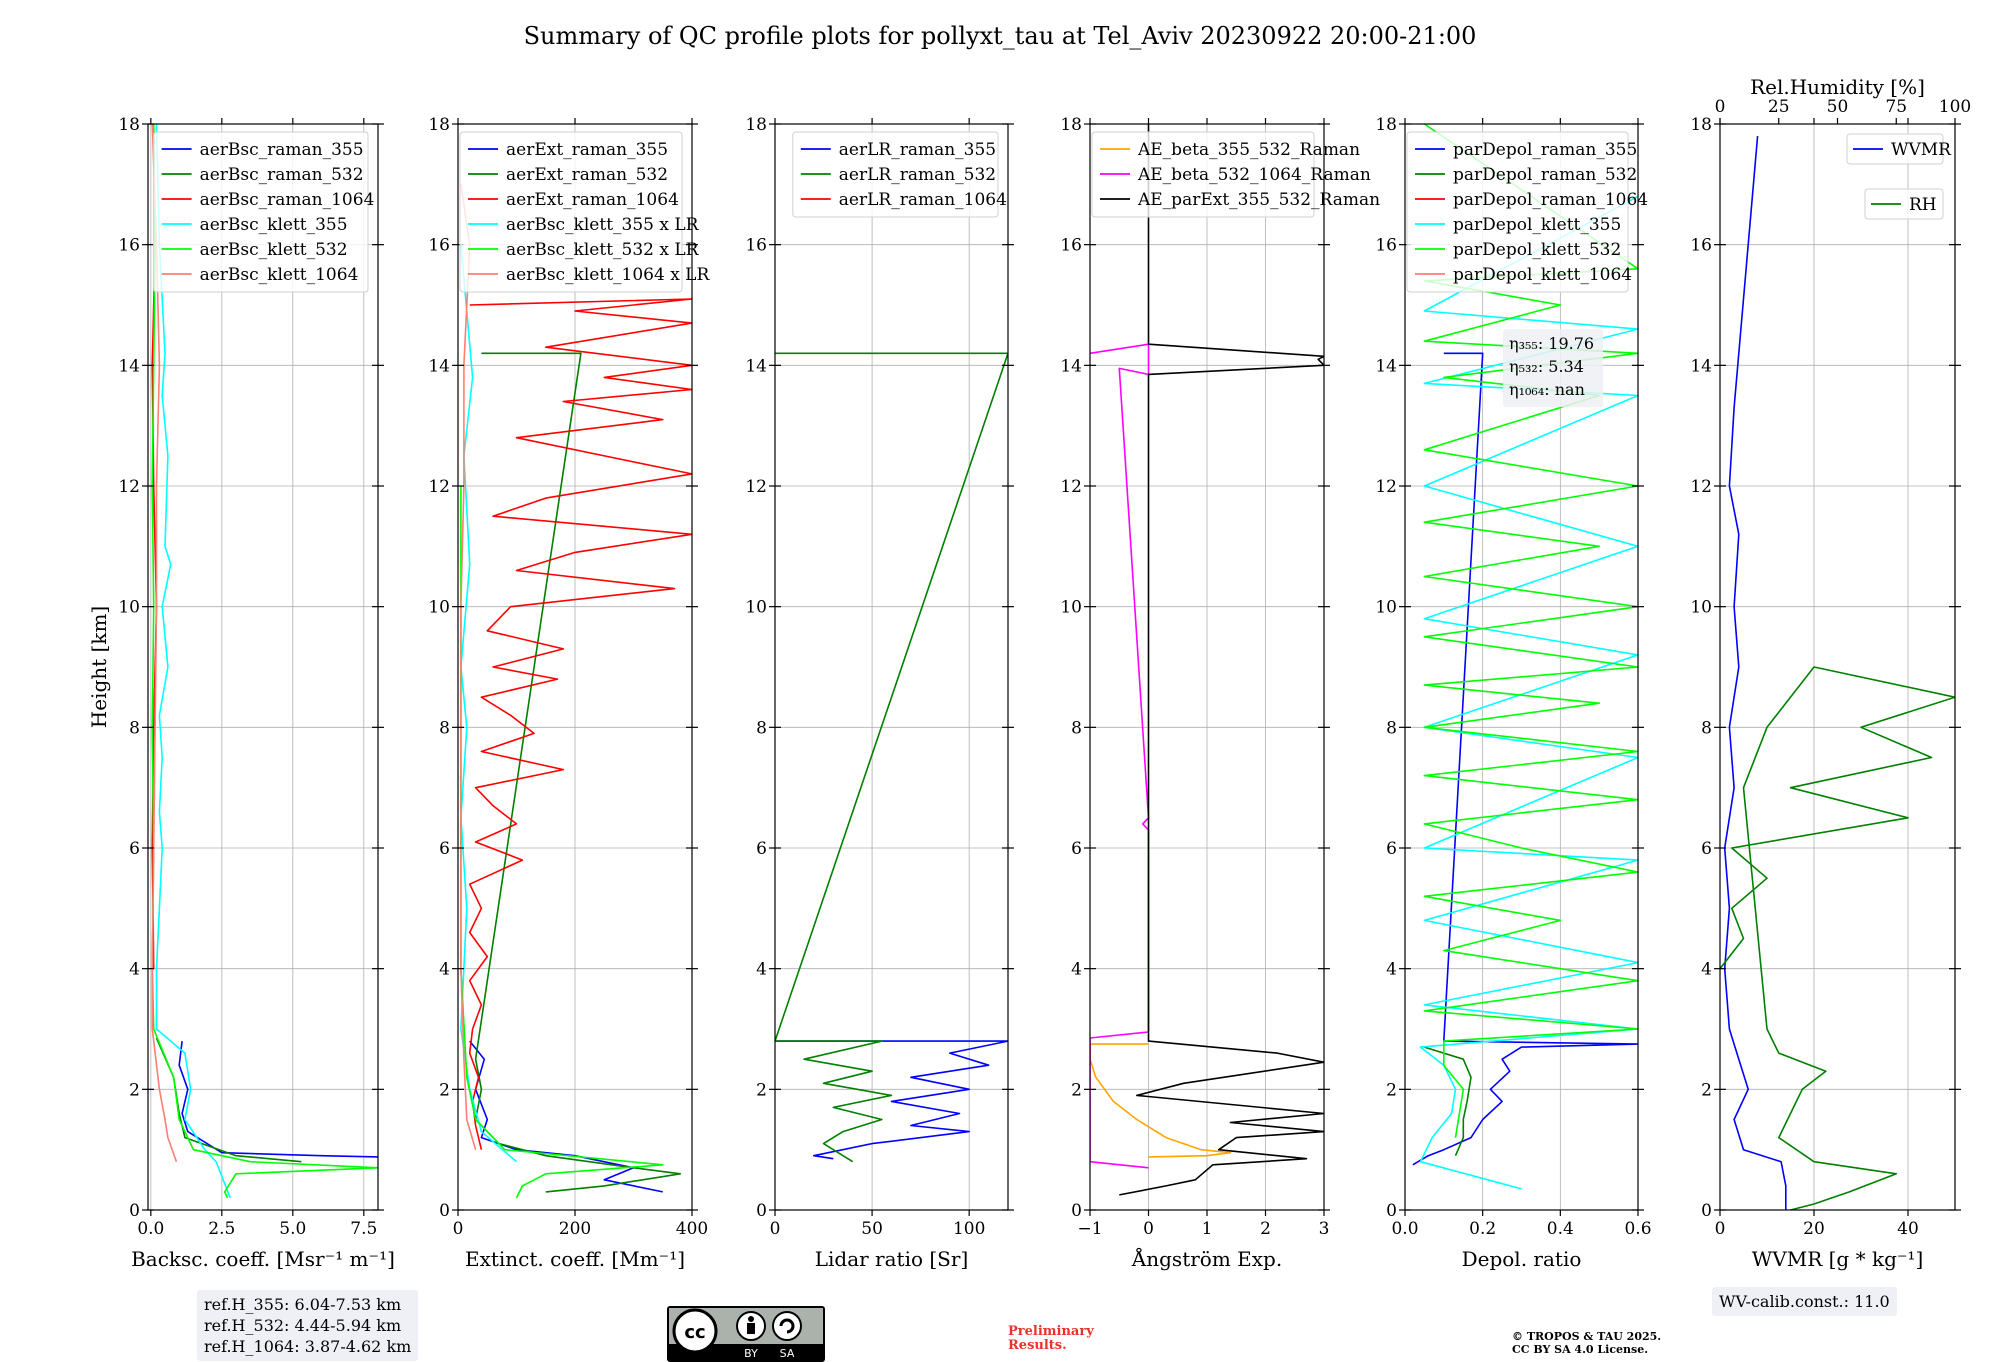  Describe the element at coordinates (1254, 175) in the screenshot. I see `legend-label: AE_beta_532_1064_Raman` at that location.